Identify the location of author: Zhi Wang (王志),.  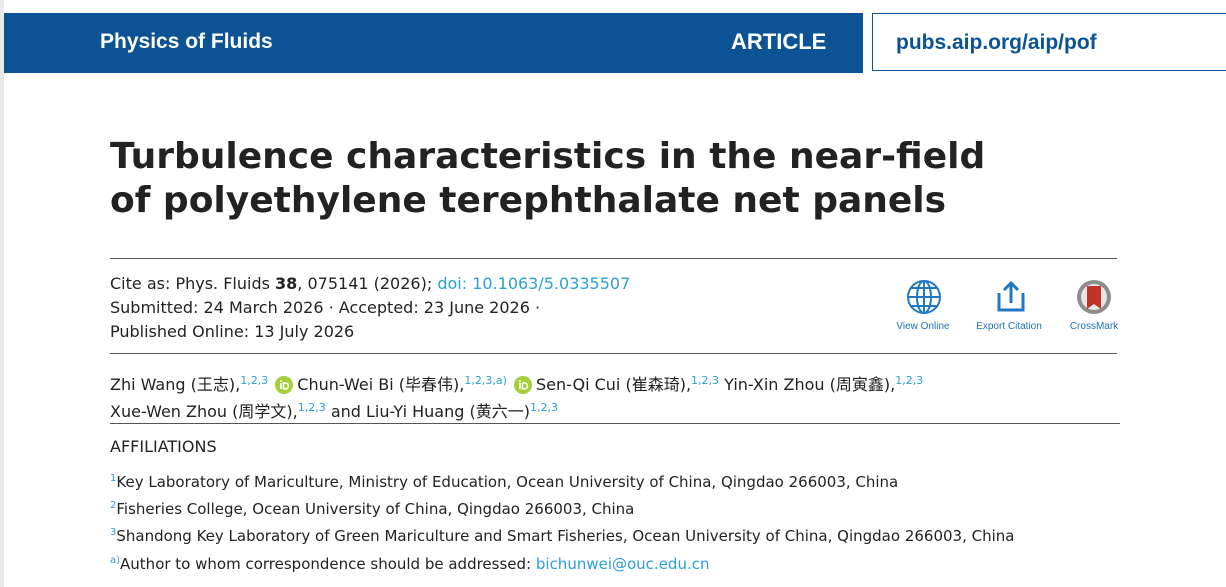
(175, 384).